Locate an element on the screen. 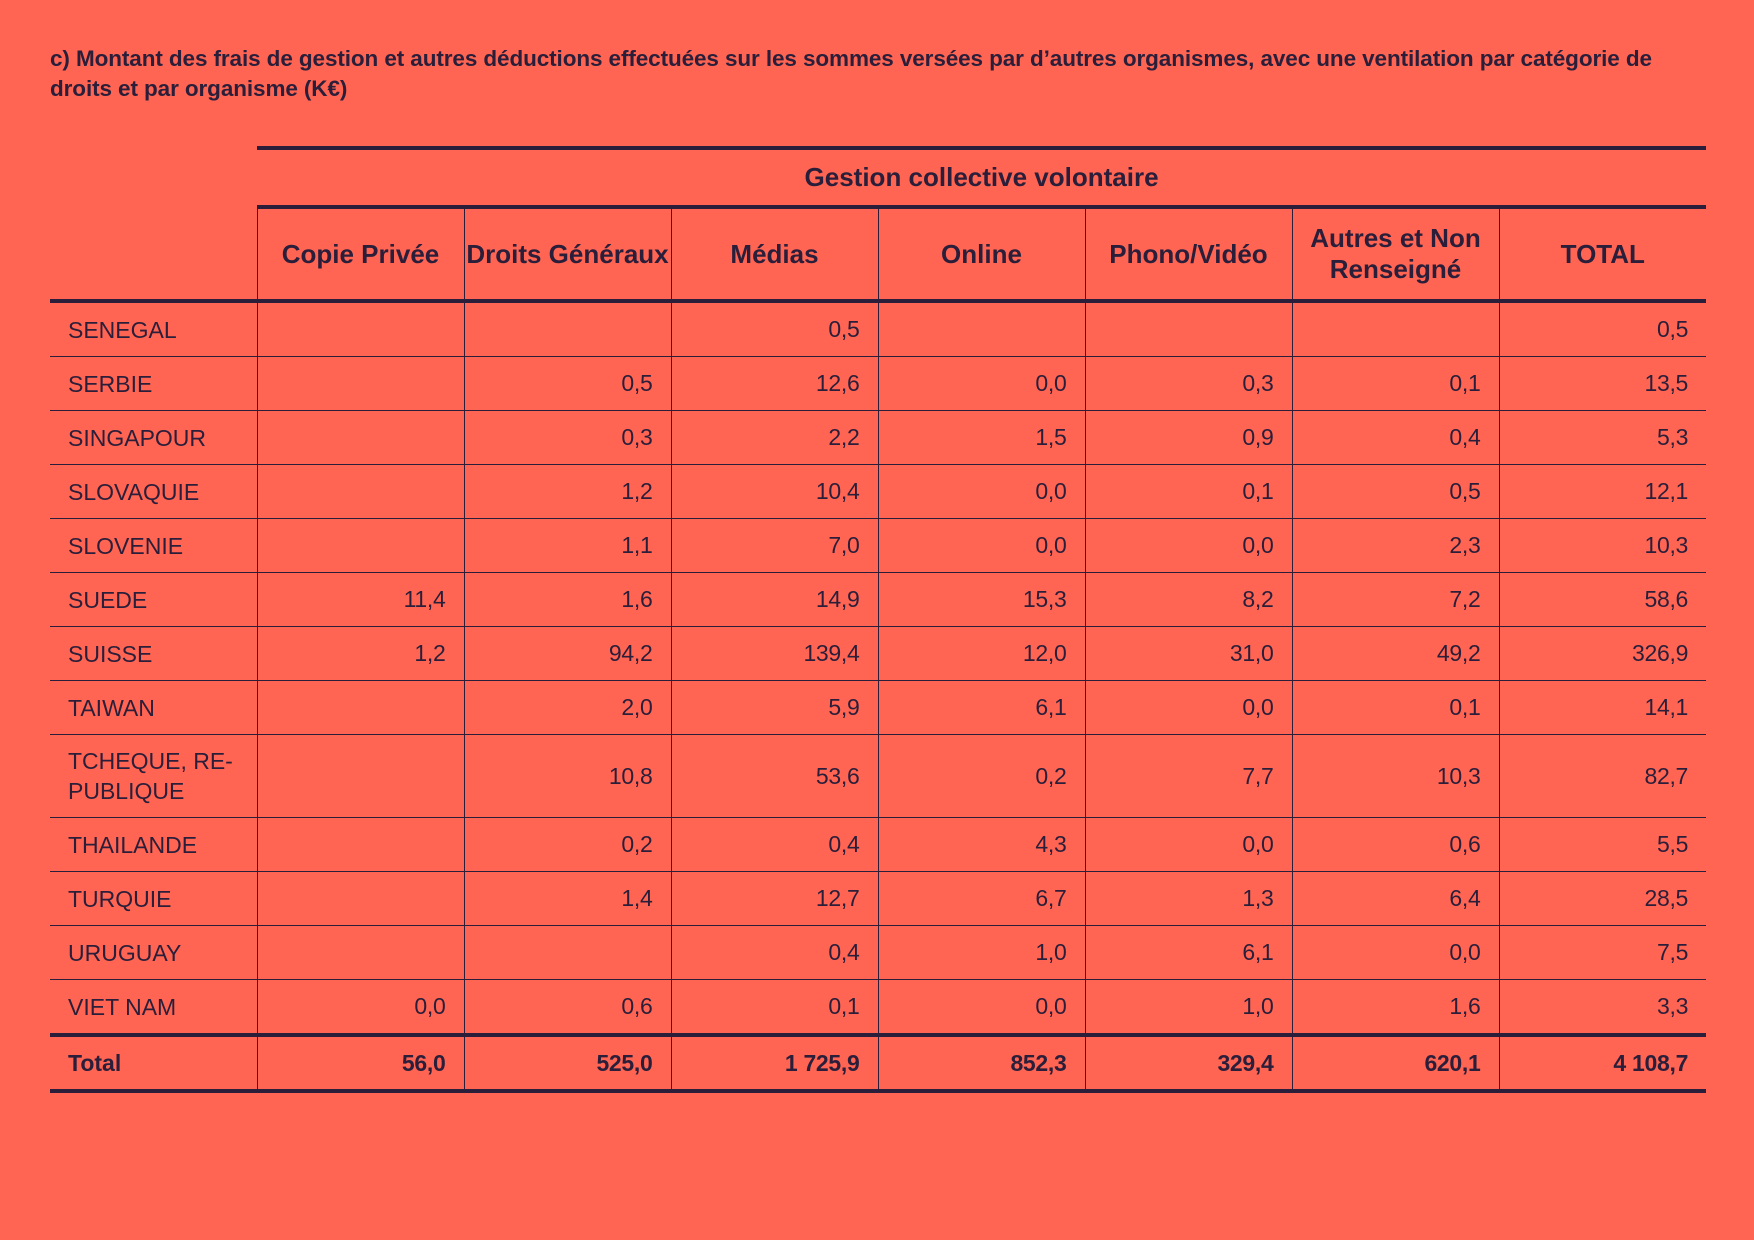 Image resolution: width=1754 pixels, height=1240 pixels. total-value-cell: 56,0 is located at coordinates (360, 1063).